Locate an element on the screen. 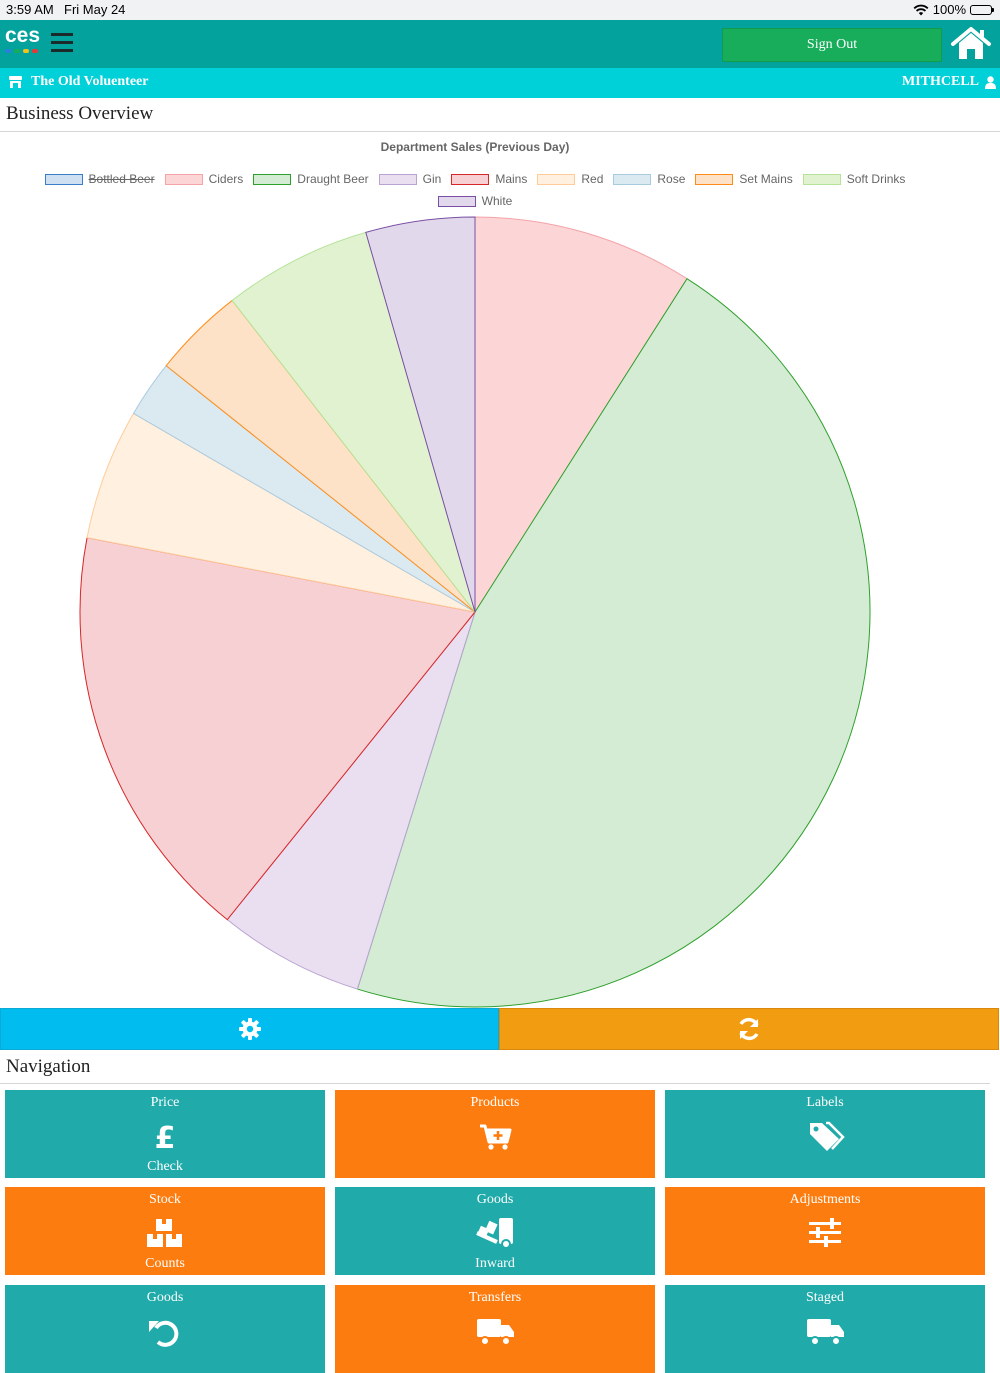  tile-label: Stock is located at coordinates (165, 1199).